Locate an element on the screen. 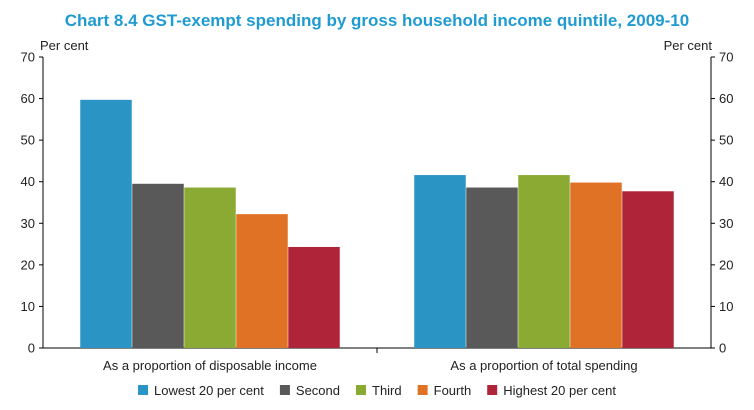 The image size is (754, 410). y-tick-label-right-0: 0 is located at coordinates (722, 348).